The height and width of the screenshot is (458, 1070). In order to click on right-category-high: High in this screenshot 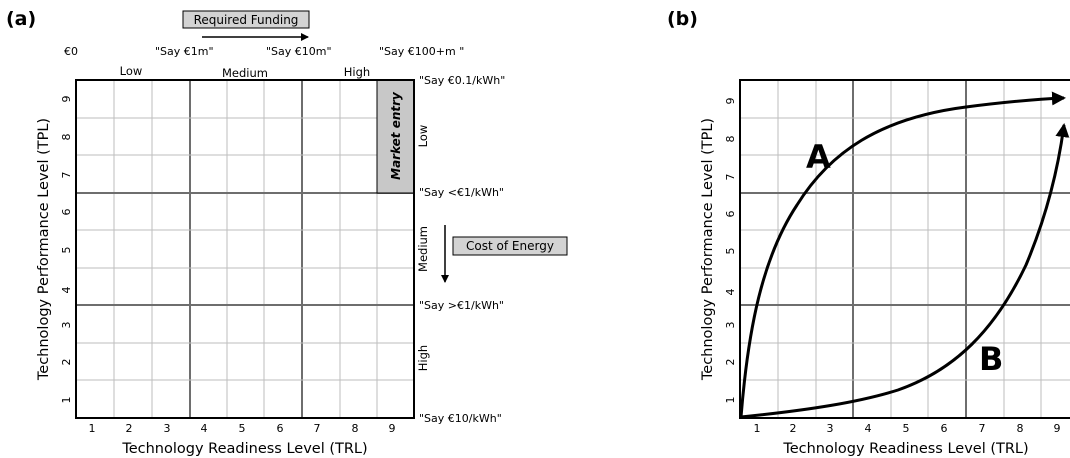, I will do `click(423, 358)`.